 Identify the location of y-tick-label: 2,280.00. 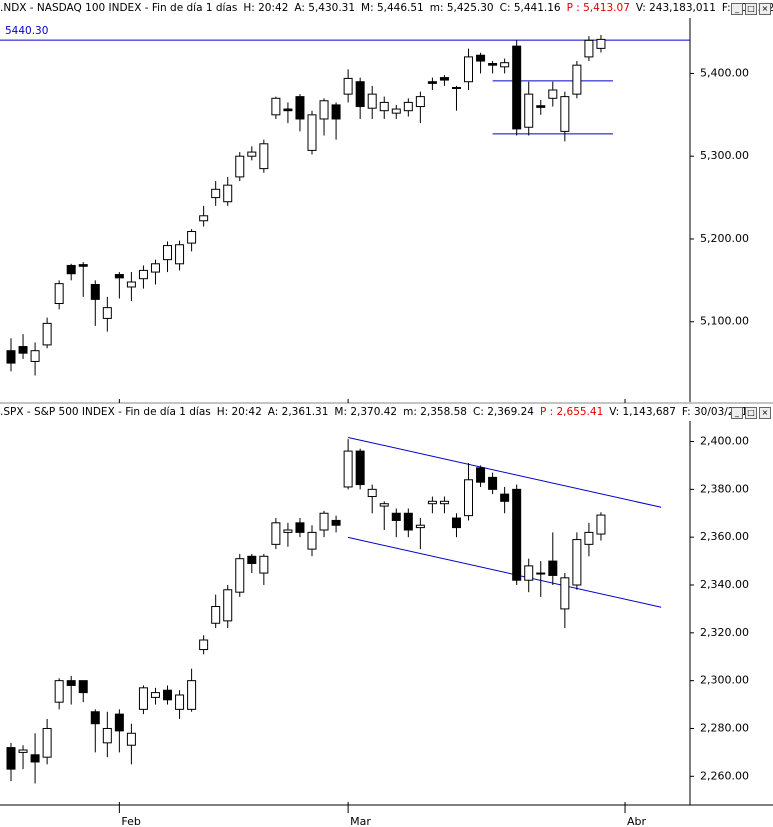
(724, 727).